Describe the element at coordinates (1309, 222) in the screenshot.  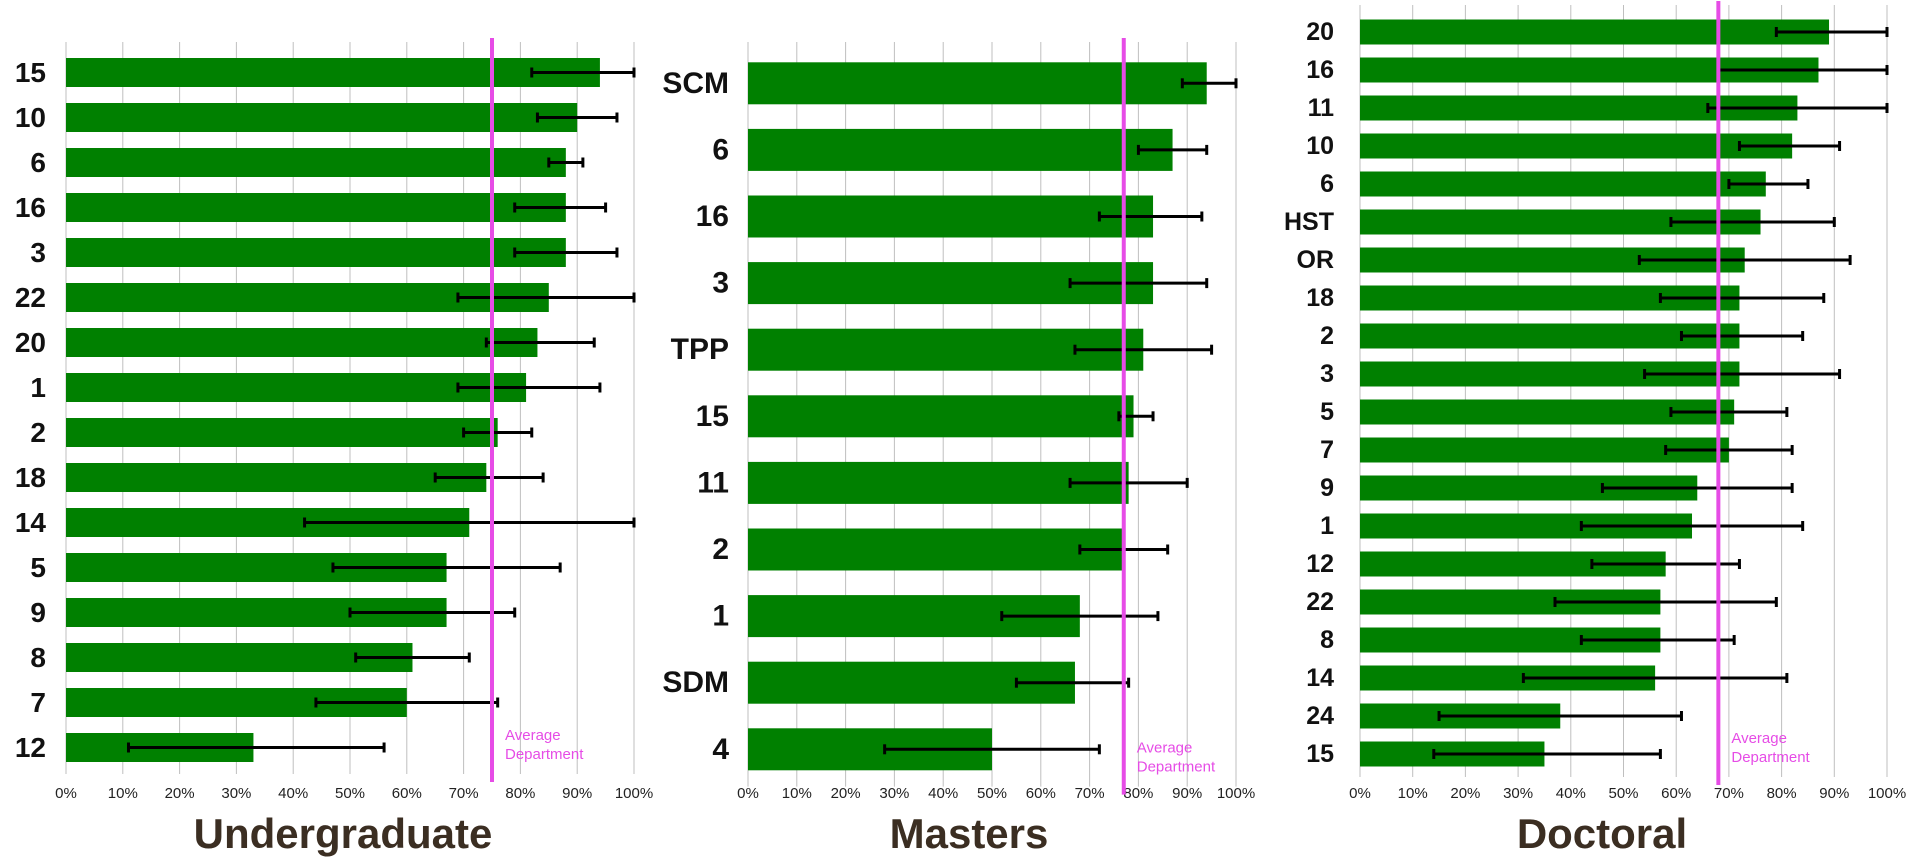
I see `doctoral-category-label: HST` at that location.